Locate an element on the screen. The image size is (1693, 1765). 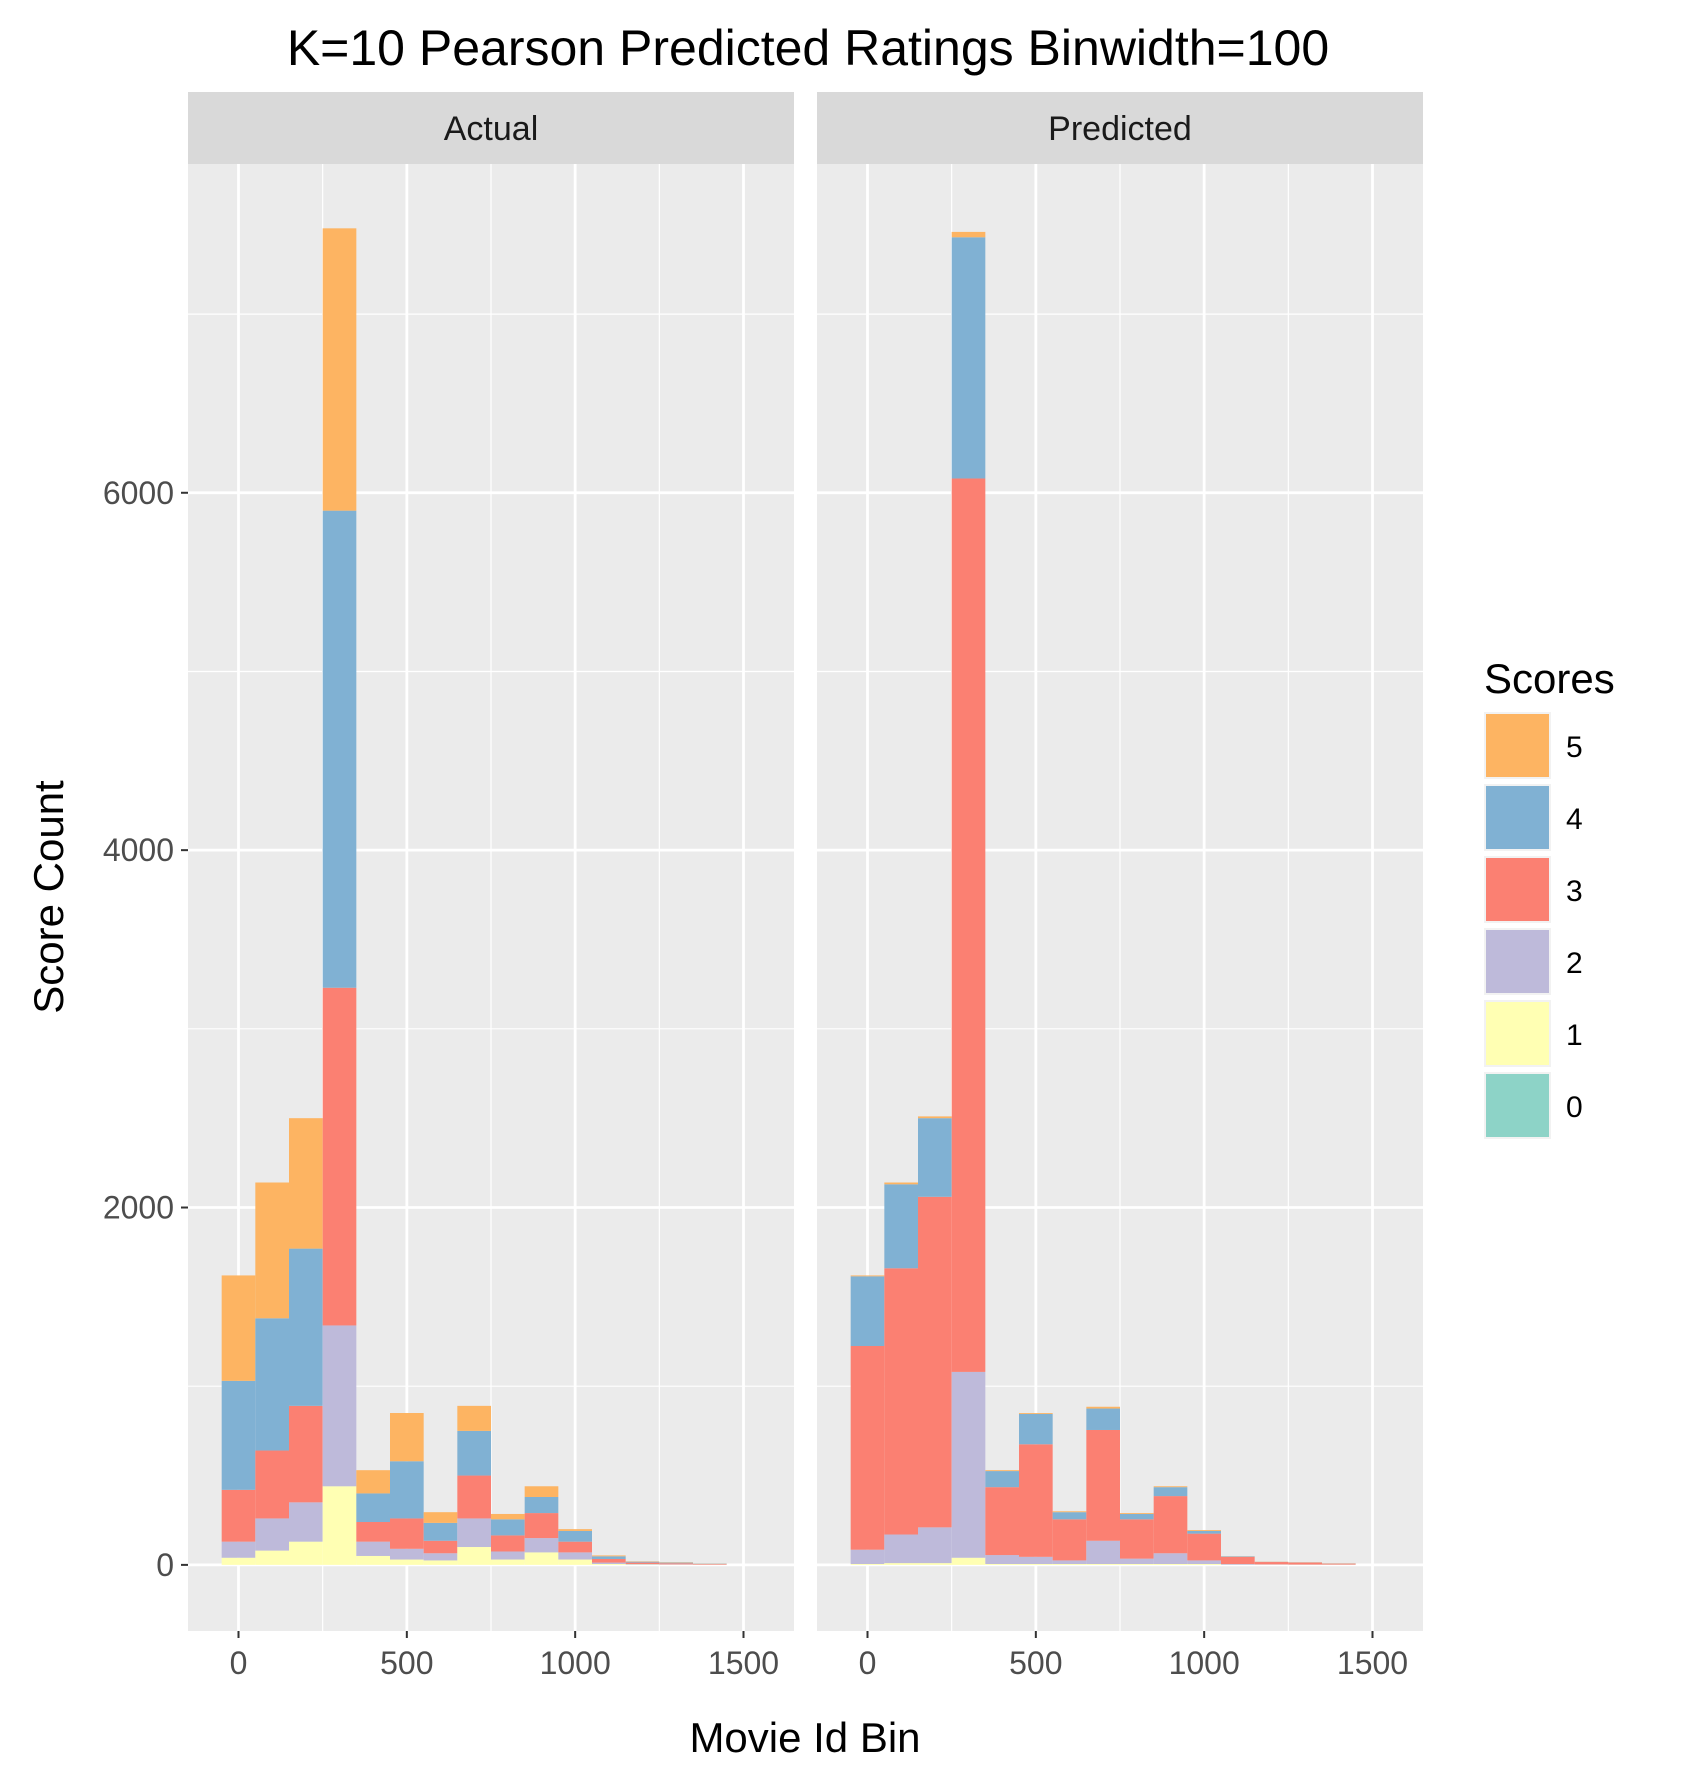
y-tick-label: 4000 is located at coordinates (138, 850).